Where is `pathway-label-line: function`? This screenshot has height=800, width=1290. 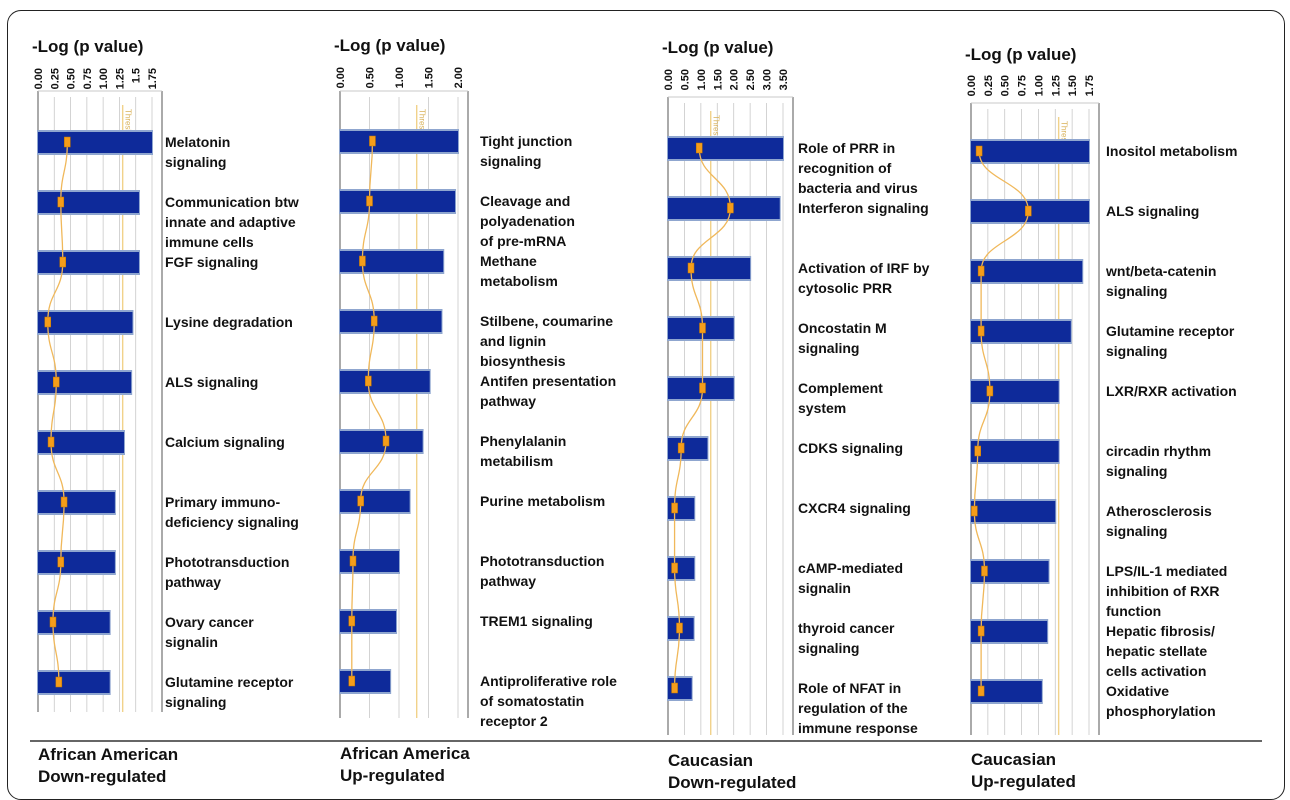 pathway-label-line: function is located at coordinates (1133, 611).